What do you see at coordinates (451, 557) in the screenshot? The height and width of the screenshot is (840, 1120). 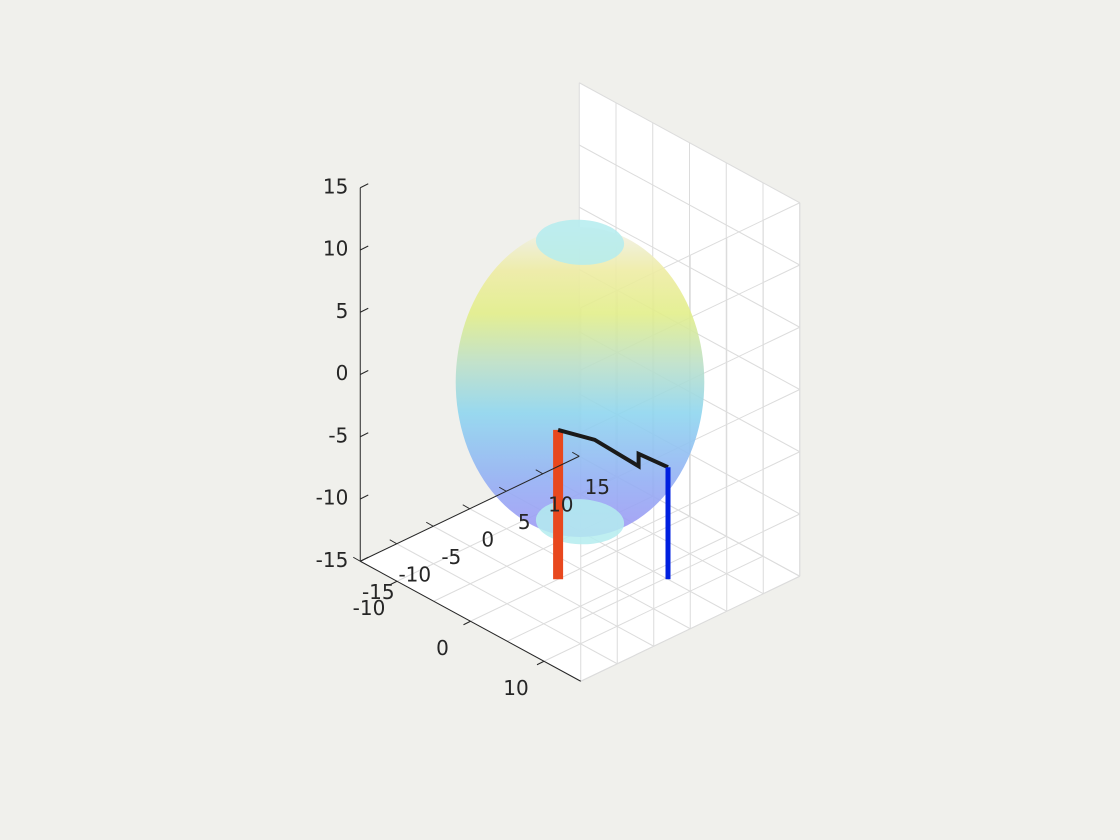 I see `y-tick-label: -5` at bounding box center [451, 557].